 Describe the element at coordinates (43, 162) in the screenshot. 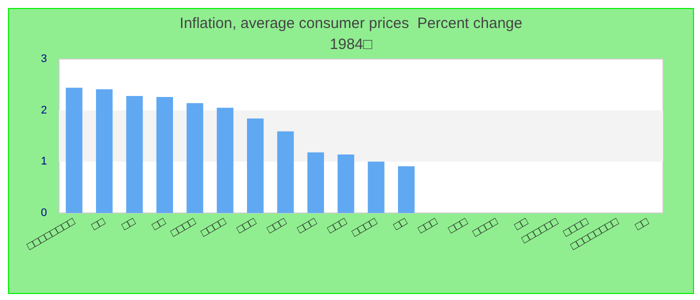

I see `y-tick-label: 1` at that location.